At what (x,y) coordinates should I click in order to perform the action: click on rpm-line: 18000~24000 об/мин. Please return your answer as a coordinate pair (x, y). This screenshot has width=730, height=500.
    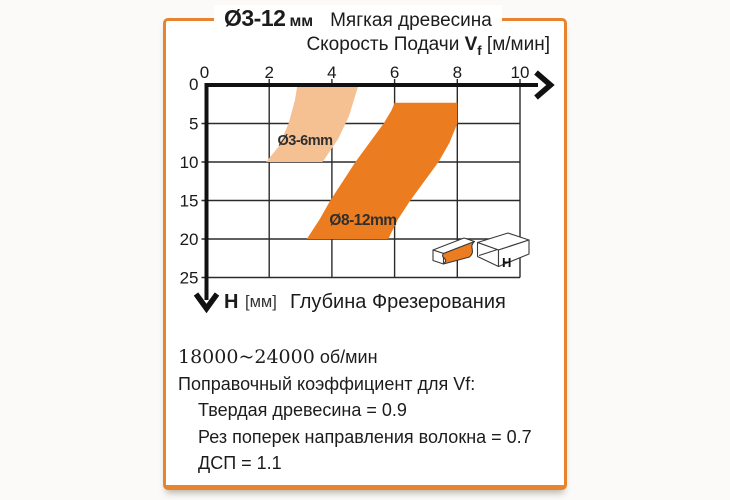
    Looking at the image, I should click on (369, 357).